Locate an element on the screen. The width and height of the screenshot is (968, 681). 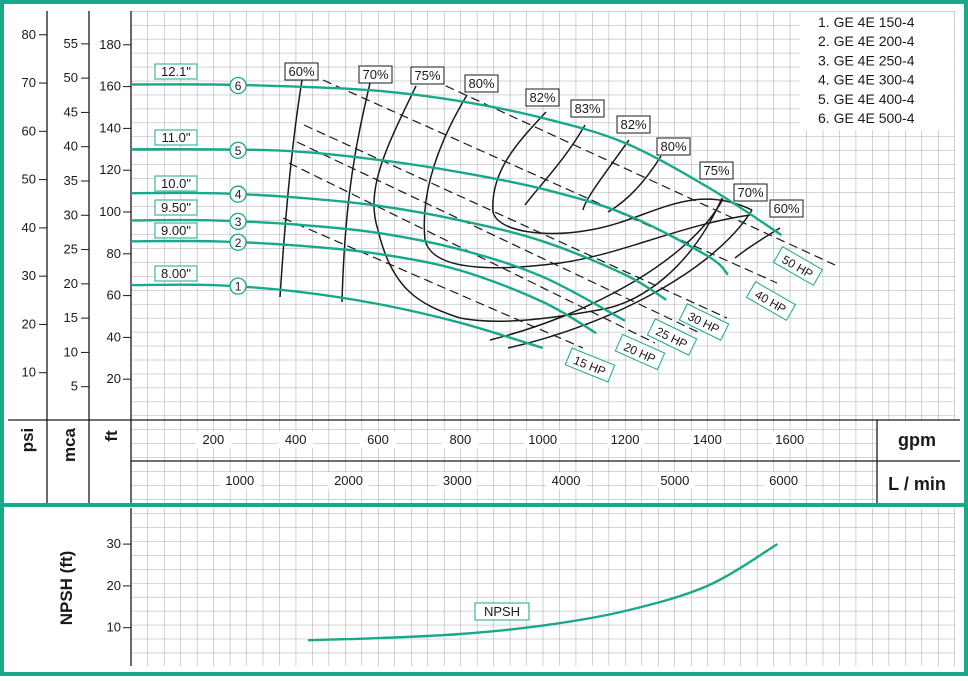
npsh-tick-label: 30 is located at coordinates (114, 543).